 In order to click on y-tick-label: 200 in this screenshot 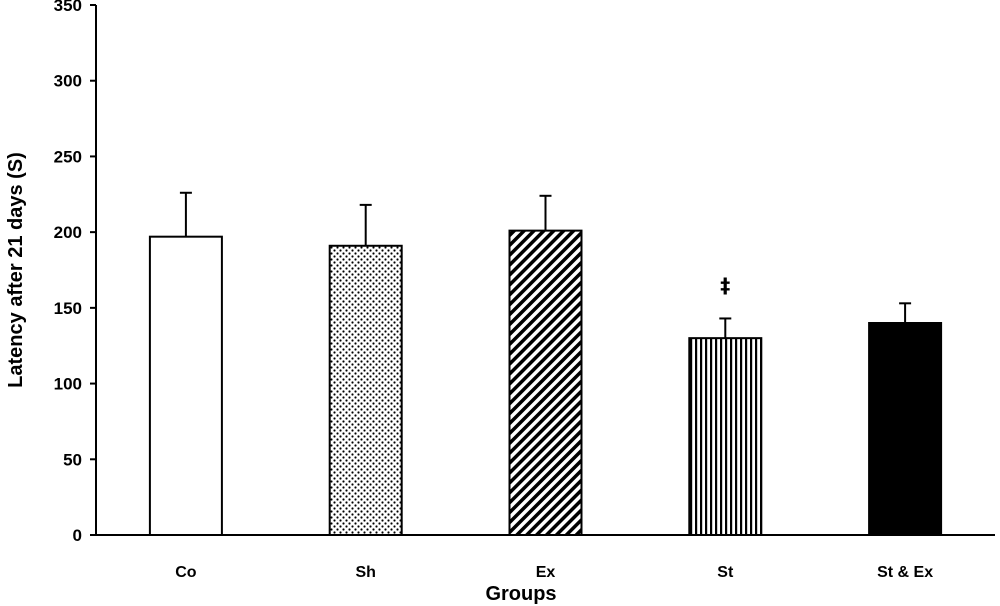, I will do `click(68, 232)`.